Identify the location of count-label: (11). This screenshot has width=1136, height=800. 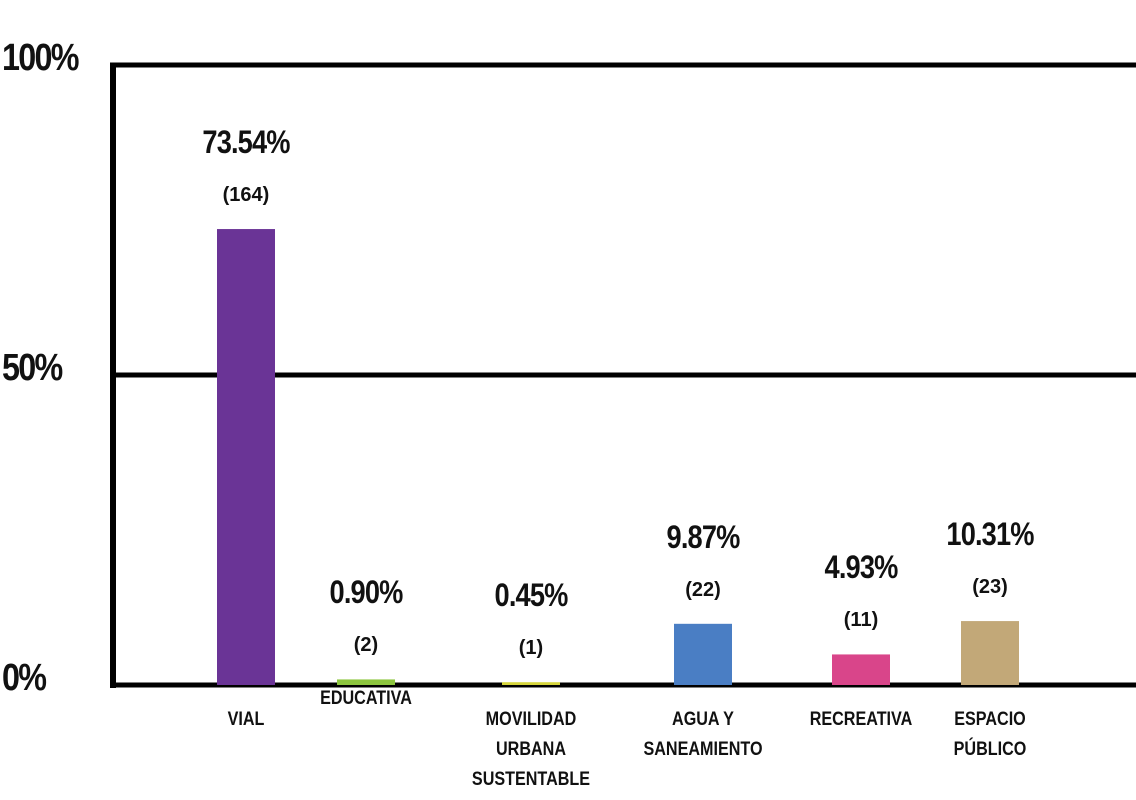
(861, 620).